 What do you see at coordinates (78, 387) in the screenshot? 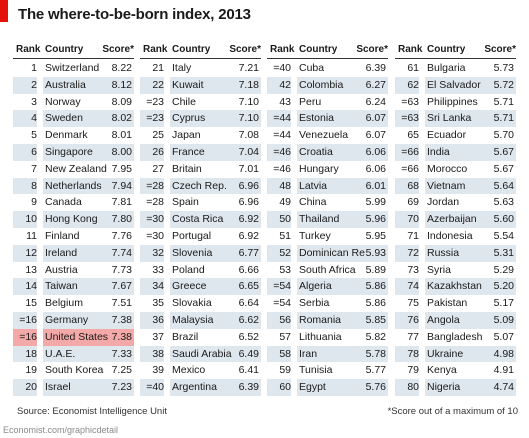
I see `country-cell: Israel` at bounding box center [78, 387].